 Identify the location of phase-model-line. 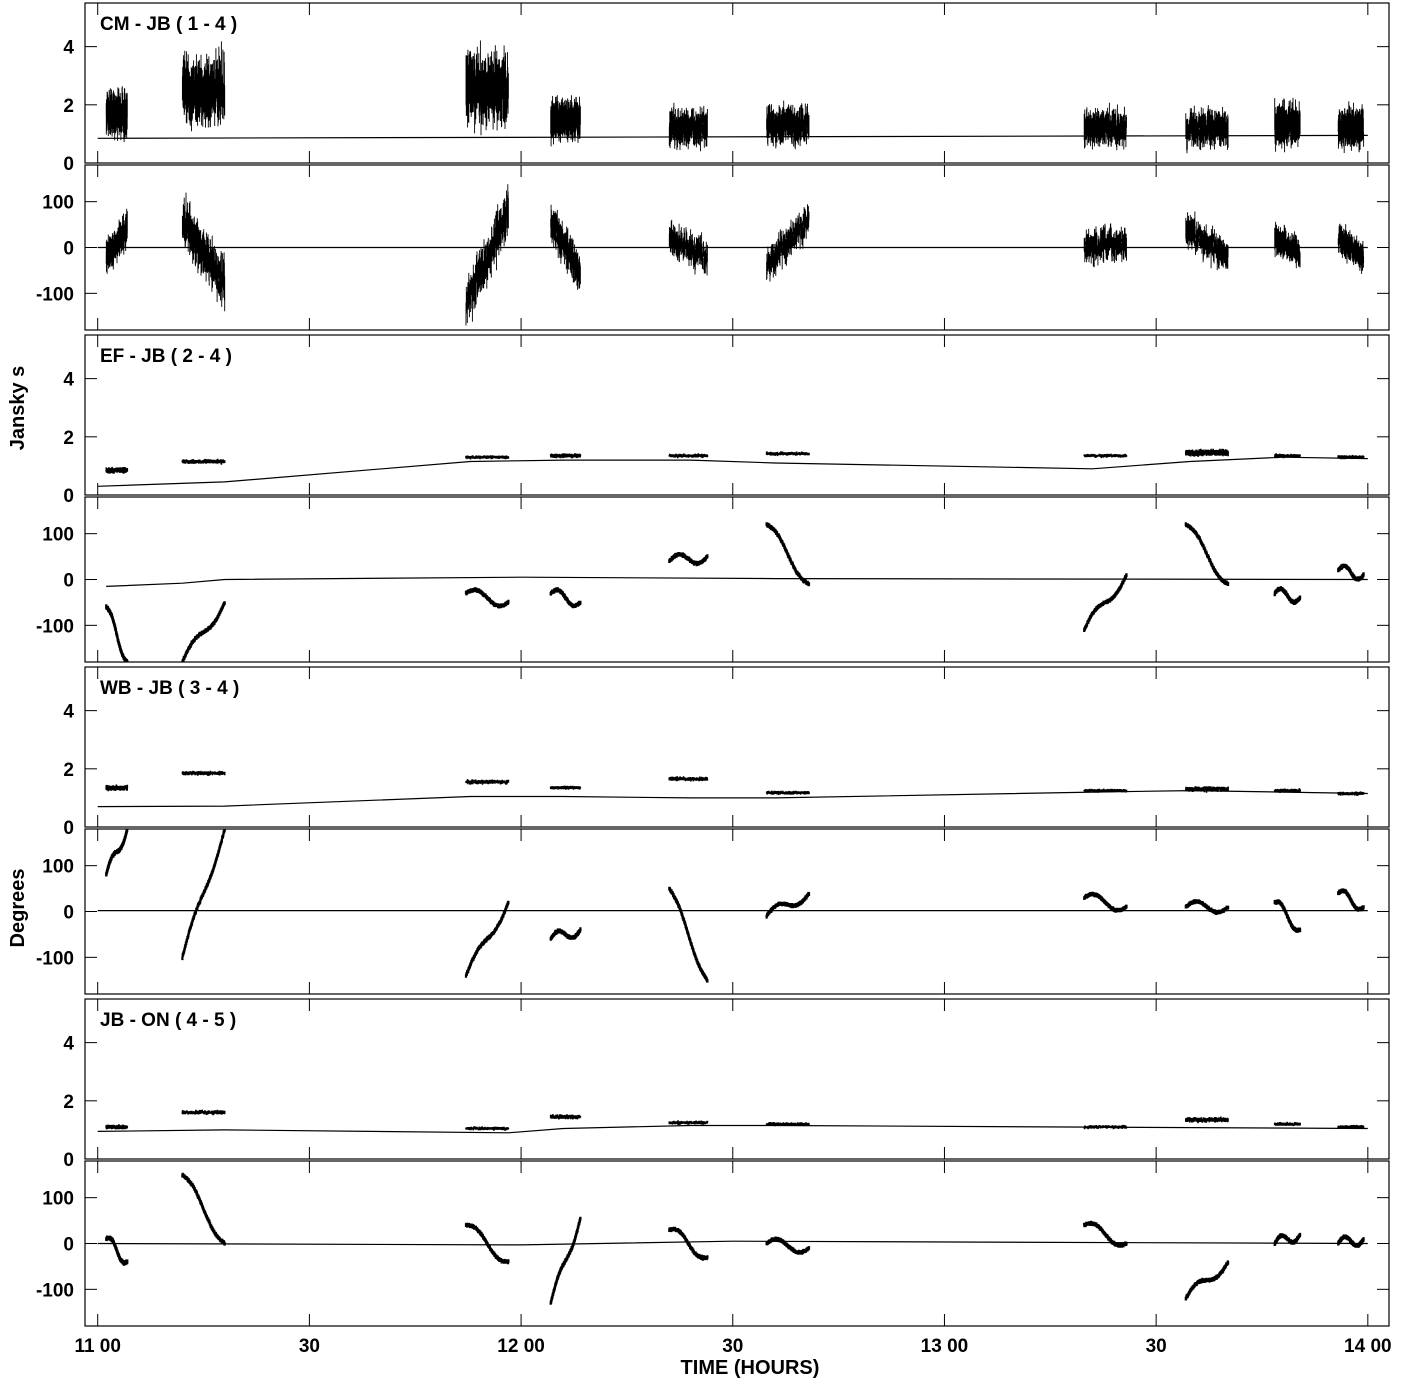
(737, 581).